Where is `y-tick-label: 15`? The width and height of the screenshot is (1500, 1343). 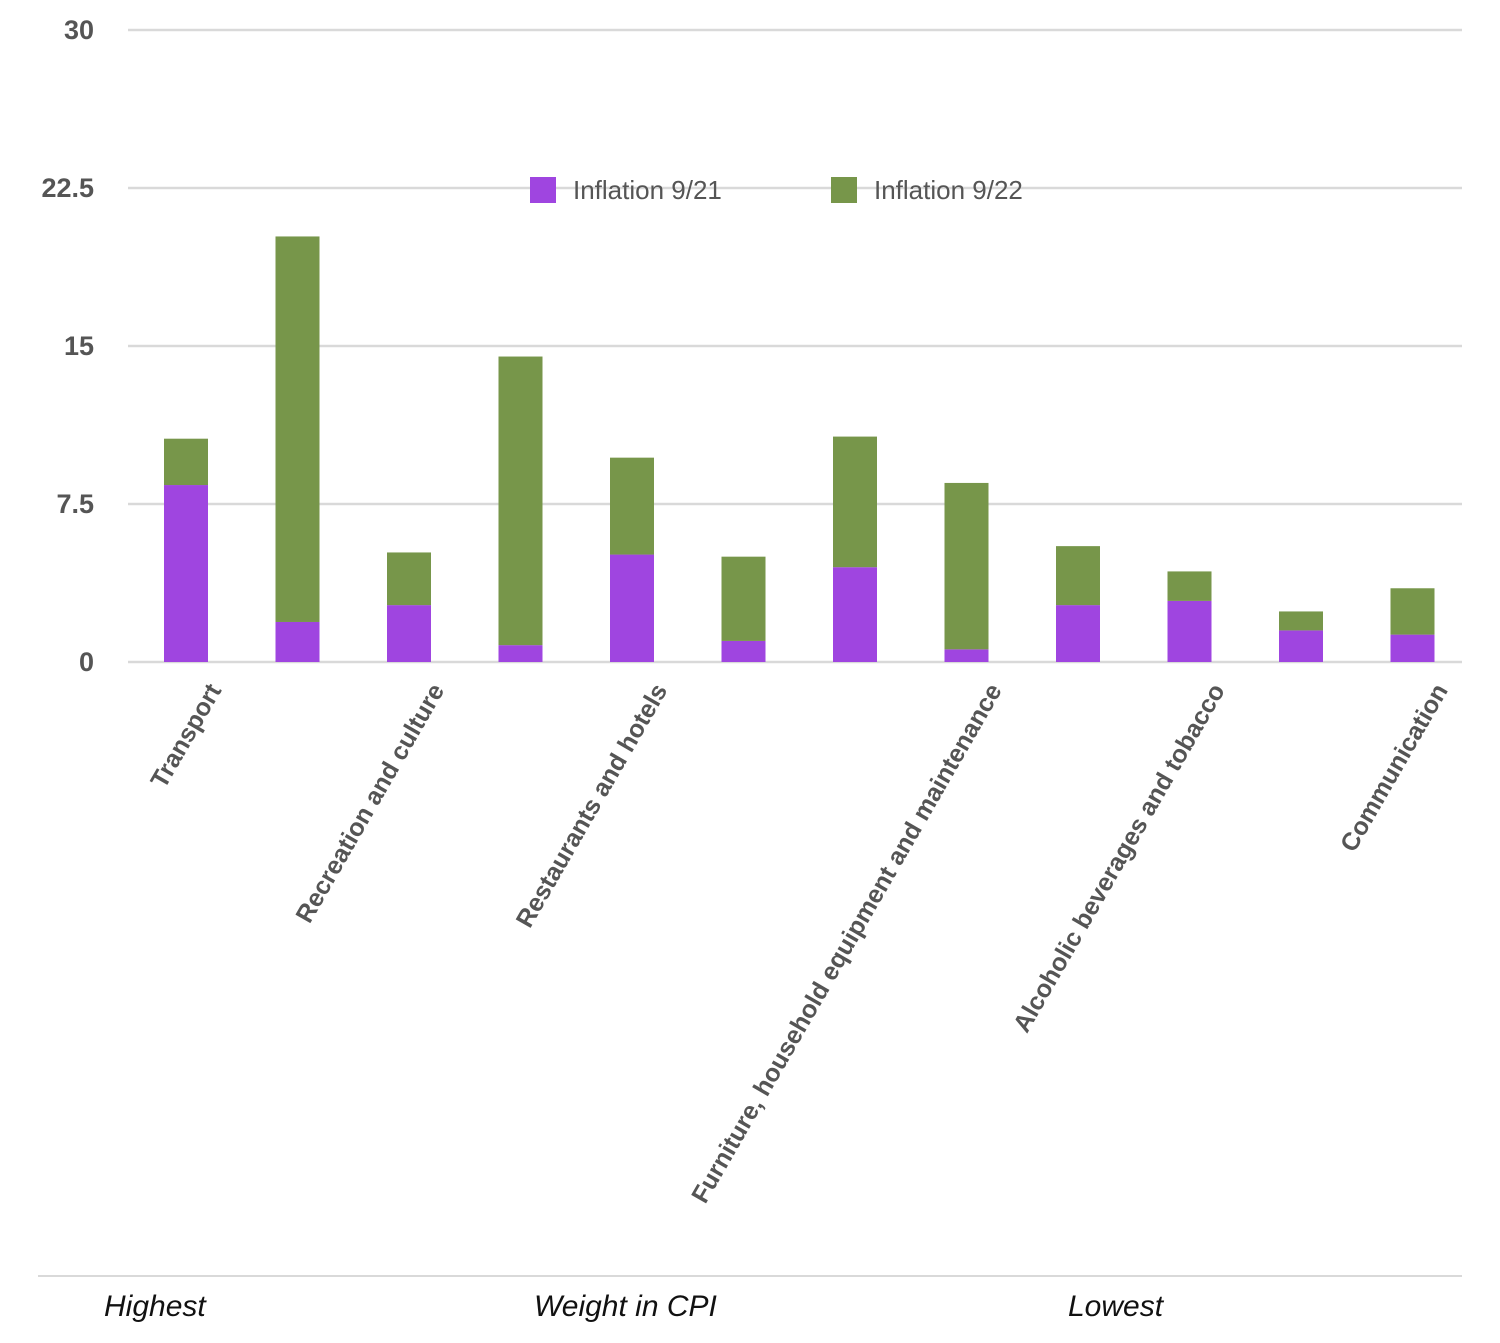
y-tick-label: 15 is located at coordinates (79, 346).